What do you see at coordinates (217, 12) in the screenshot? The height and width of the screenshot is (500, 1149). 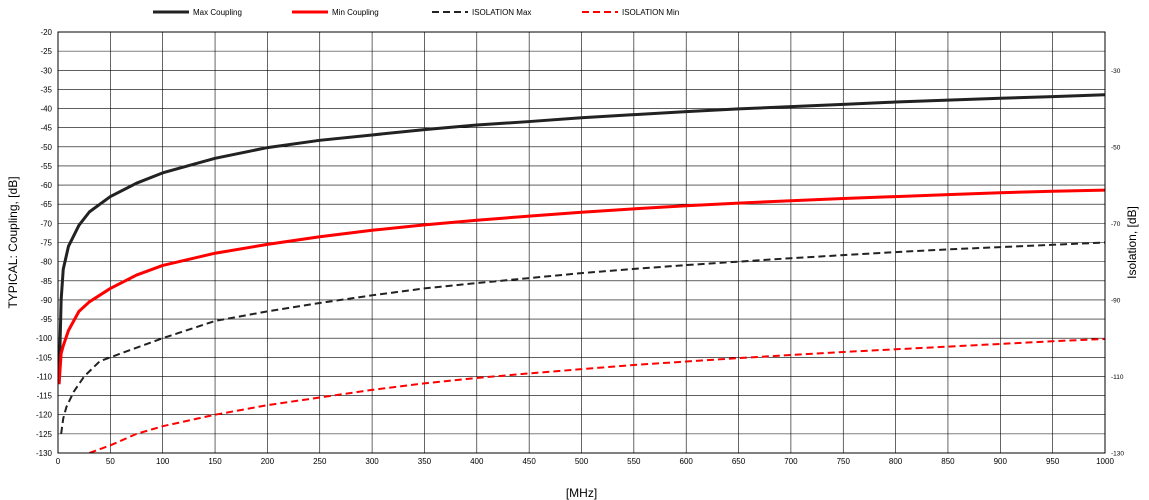 I see `legend-label-max-coupling: Max Coupling` at bounding box center [217, 12].